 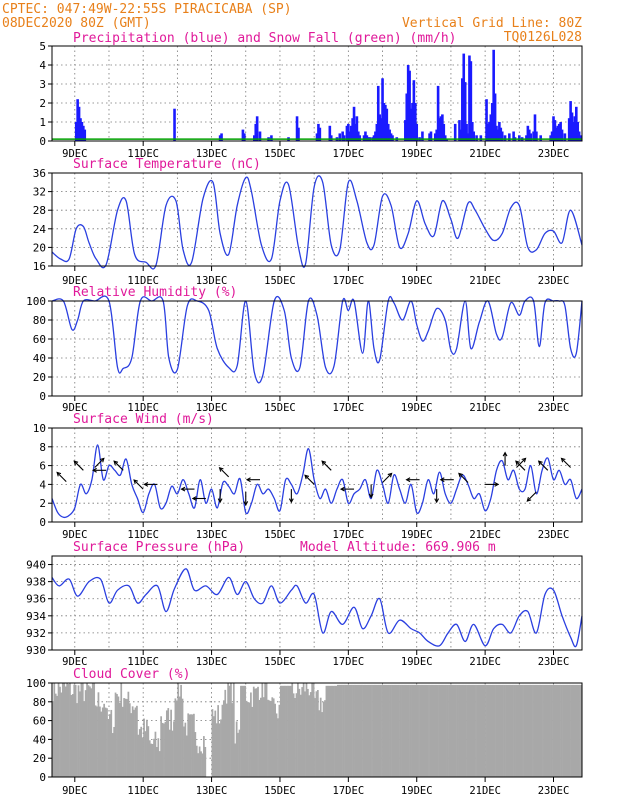 I want to click on pressure-title: Surface Pressure (hPa), so click(x=159, y=547).